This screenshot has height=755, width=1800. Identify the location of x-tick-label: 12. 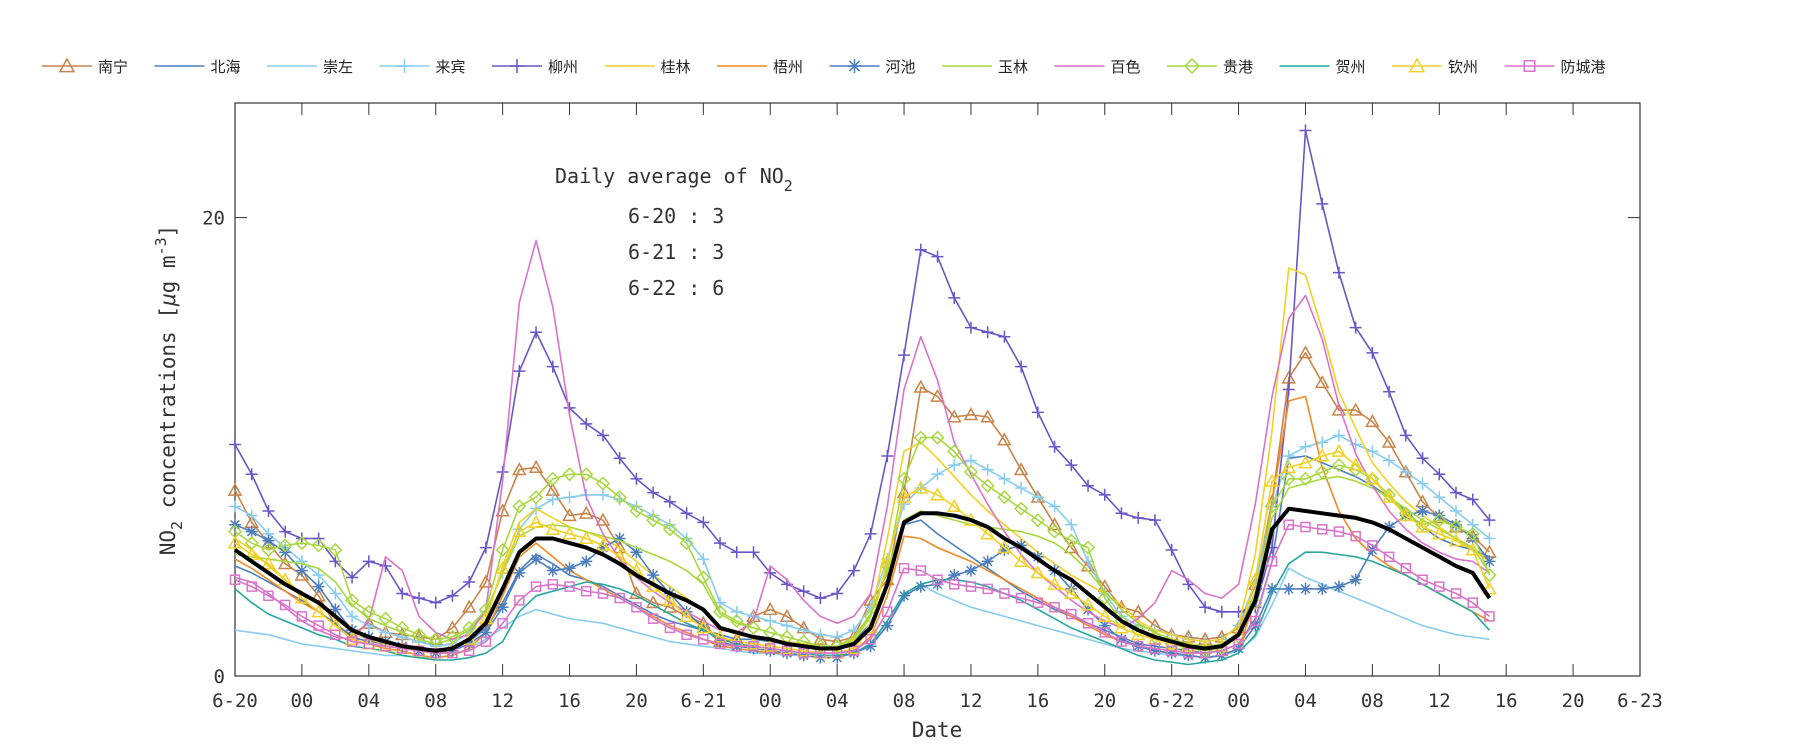
(502, 701).